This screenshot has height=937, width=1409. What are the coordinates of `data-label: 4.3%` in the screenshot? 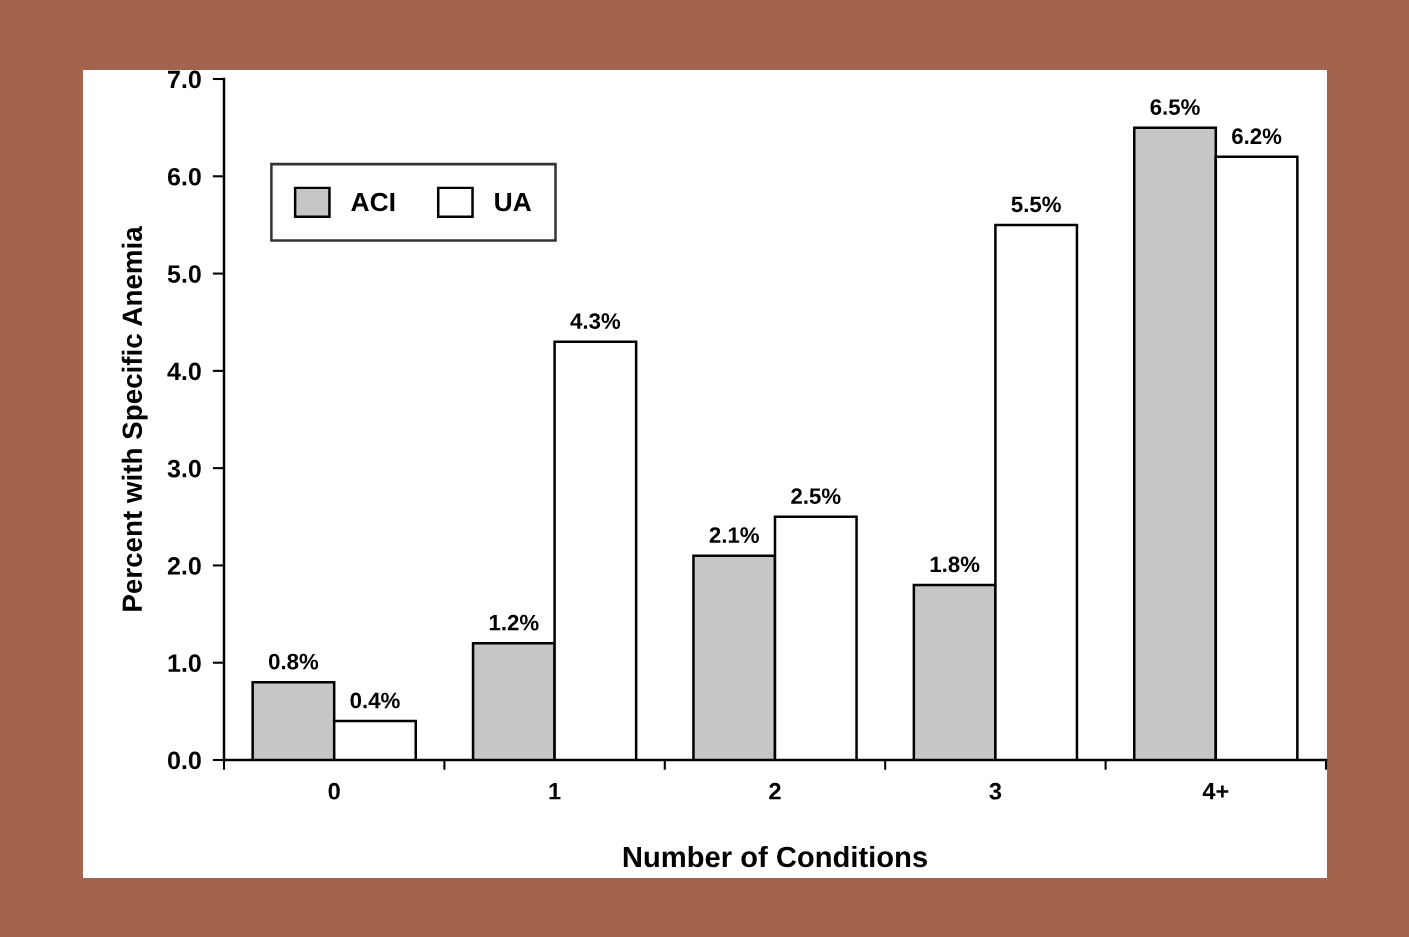 It's located at (595, 321).